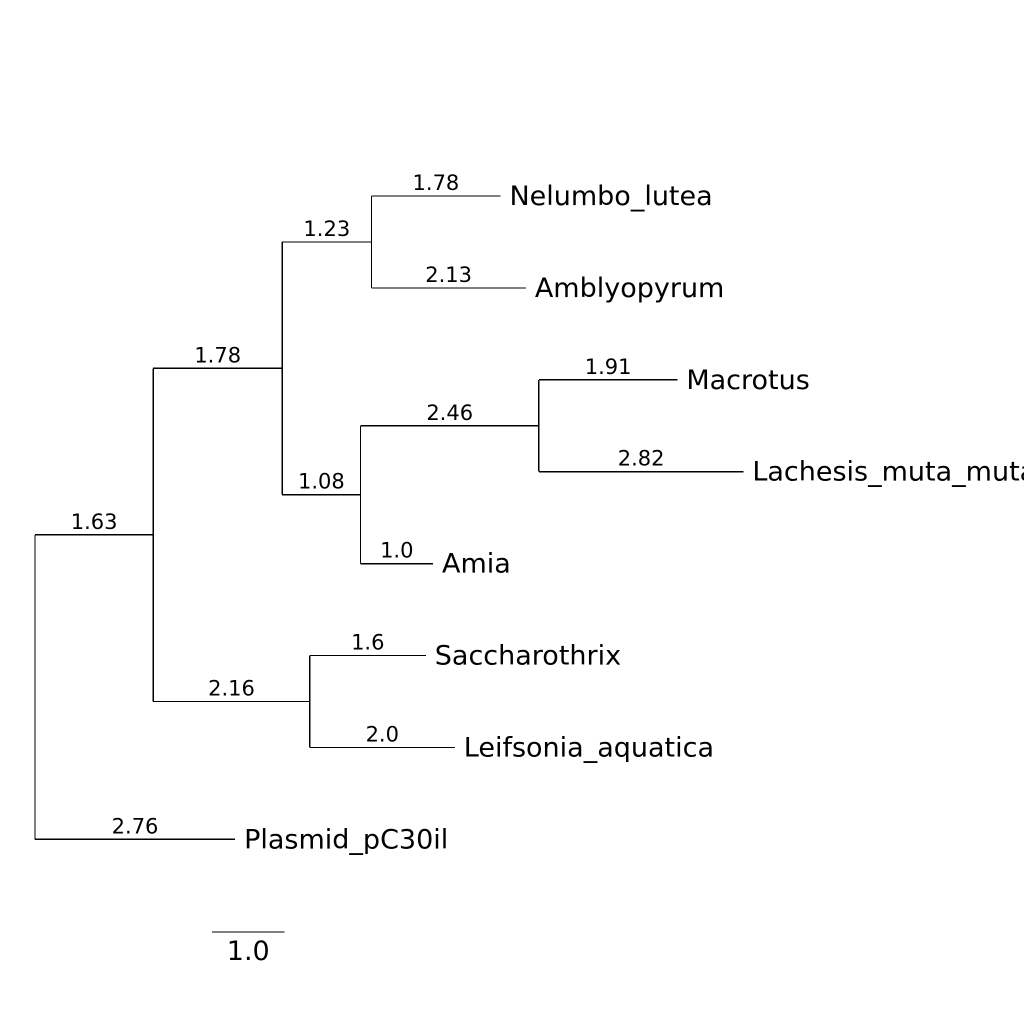 The width and height of the screenshot is (1024, 1024). What do you see at coordinates (448, 275) in the screenshot?
I see `branch-length-label: 2.13` at bounding box center [448, 275].